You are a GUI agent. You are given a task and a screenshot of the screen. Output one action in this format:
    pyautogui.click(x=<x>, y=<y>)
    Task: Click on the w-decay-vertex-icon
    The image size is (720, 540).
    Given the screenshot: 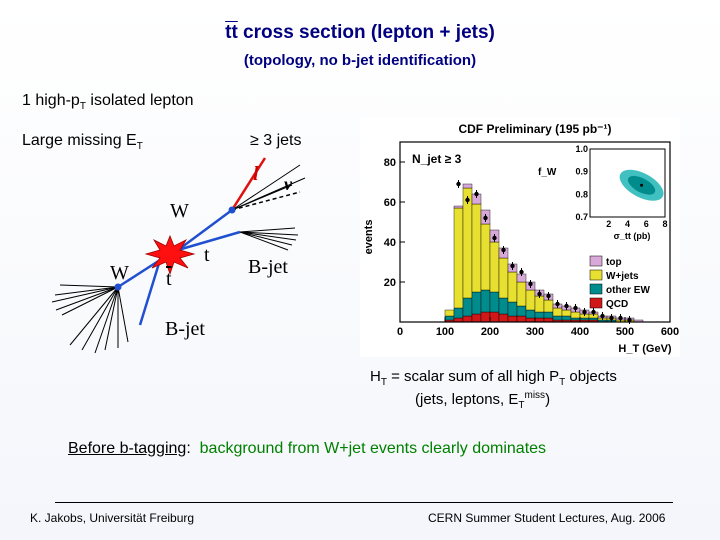 What is the action you would take?
    pyautogui.click(x=232, y=210)
    